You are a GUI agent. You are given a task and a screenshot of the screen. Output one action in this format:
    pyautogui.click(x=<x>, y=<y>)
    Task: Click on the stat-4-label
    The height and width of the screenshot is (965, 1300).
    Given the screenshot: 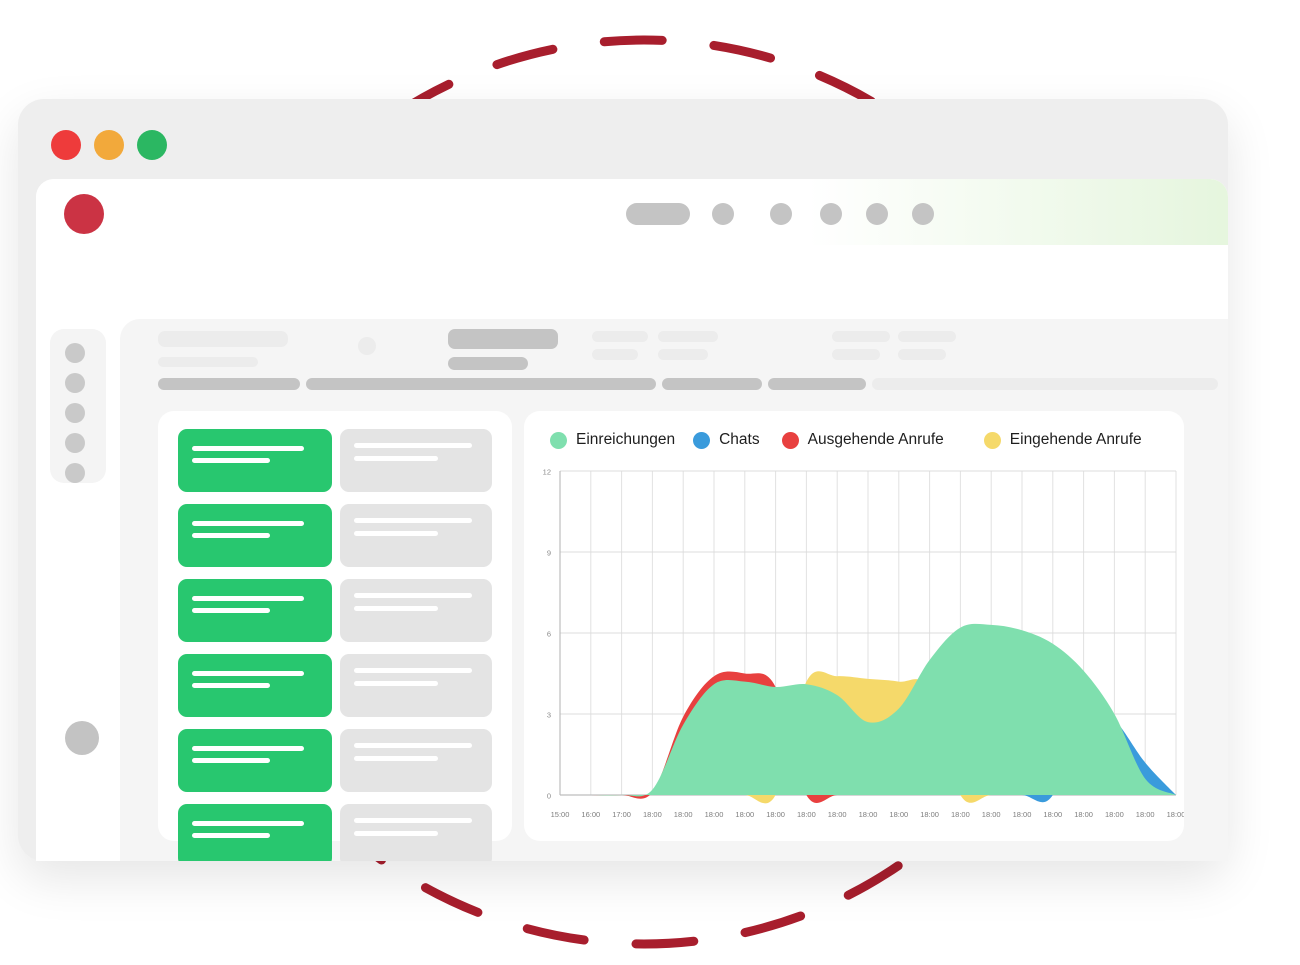 What is the action you would take?
    pyautogui.click(x=927, y=336)
    